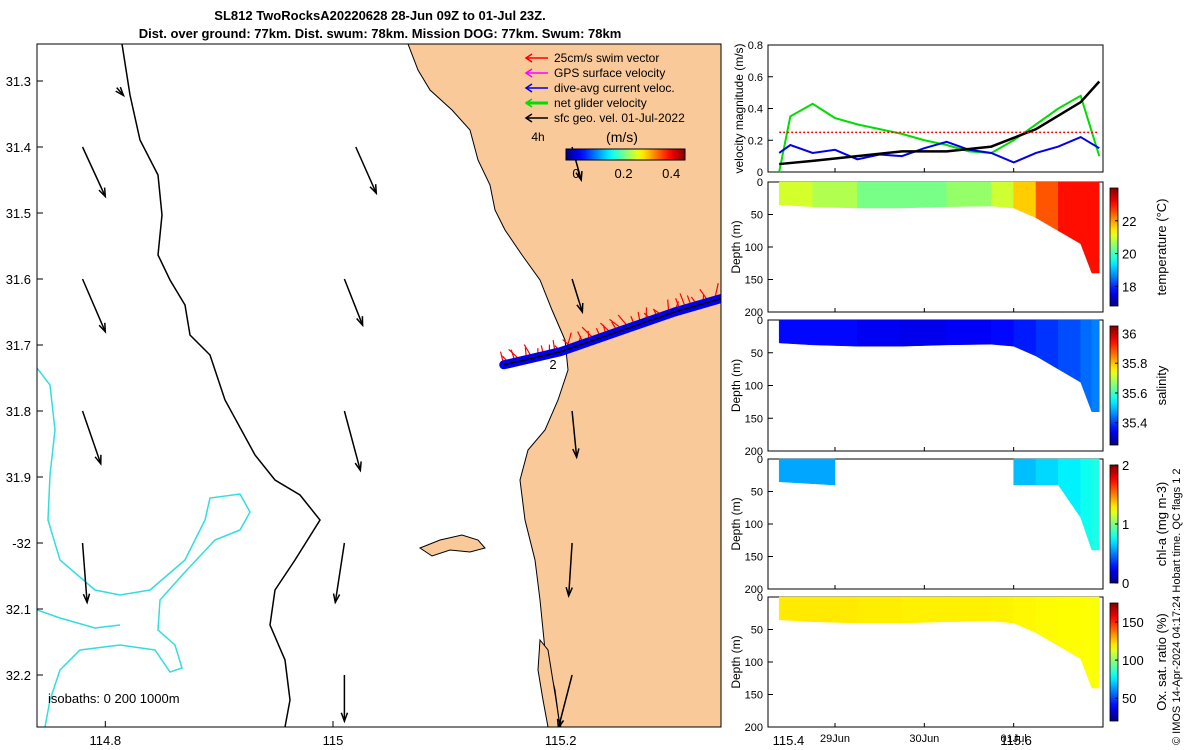 The image size is (1200, 750). What do you see at coordinates (21, 543) in the screenshot?
I see `map-y-tick-label: -32` at bounding box center [21, 543].